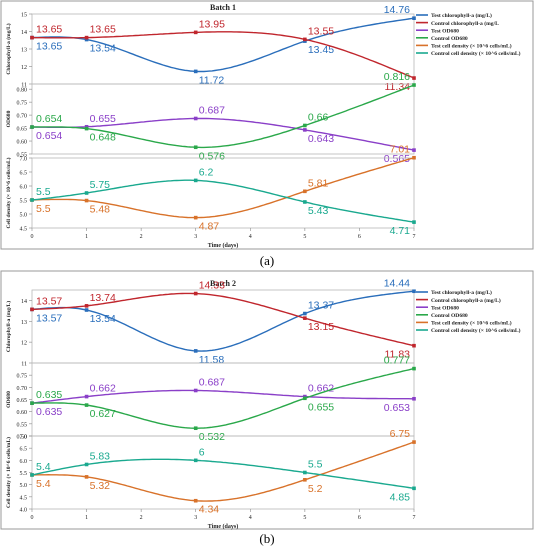  Describe the element at coordinates (103, 319) in the screenshot. I see `data-label: 13.54` at that location.